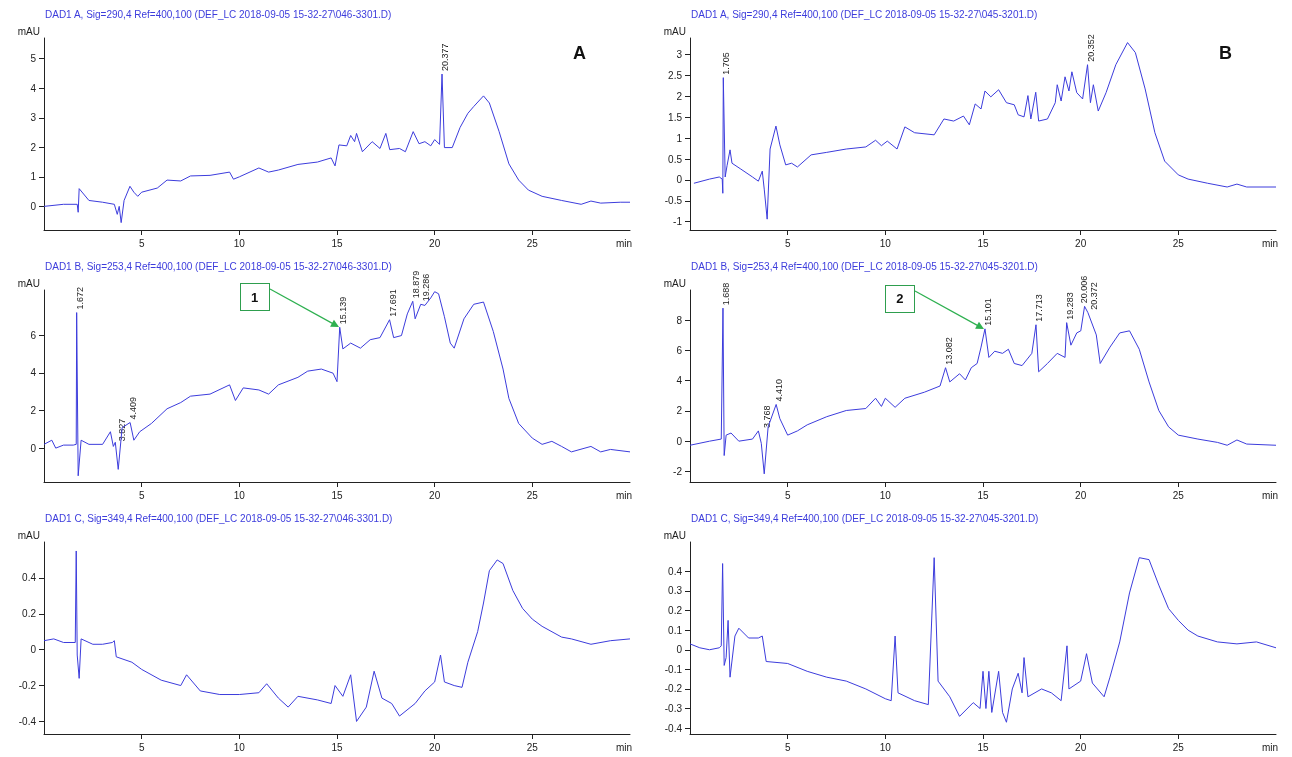 This screenshot has width=1292, height=757. I want to click on annotation: 20.372, so click(1093, 296).